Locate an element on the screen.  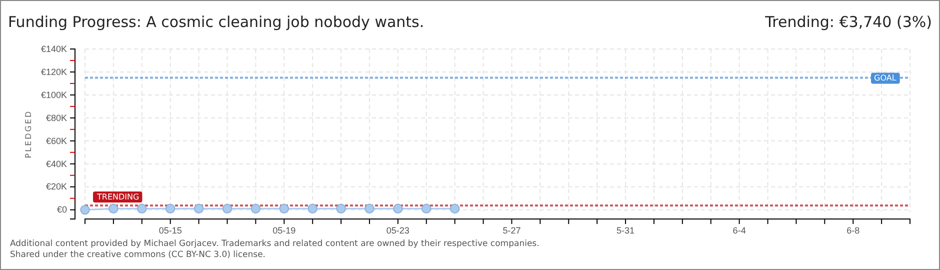
y-axis-title: PLEDGED is located at coordinates (28, 134).